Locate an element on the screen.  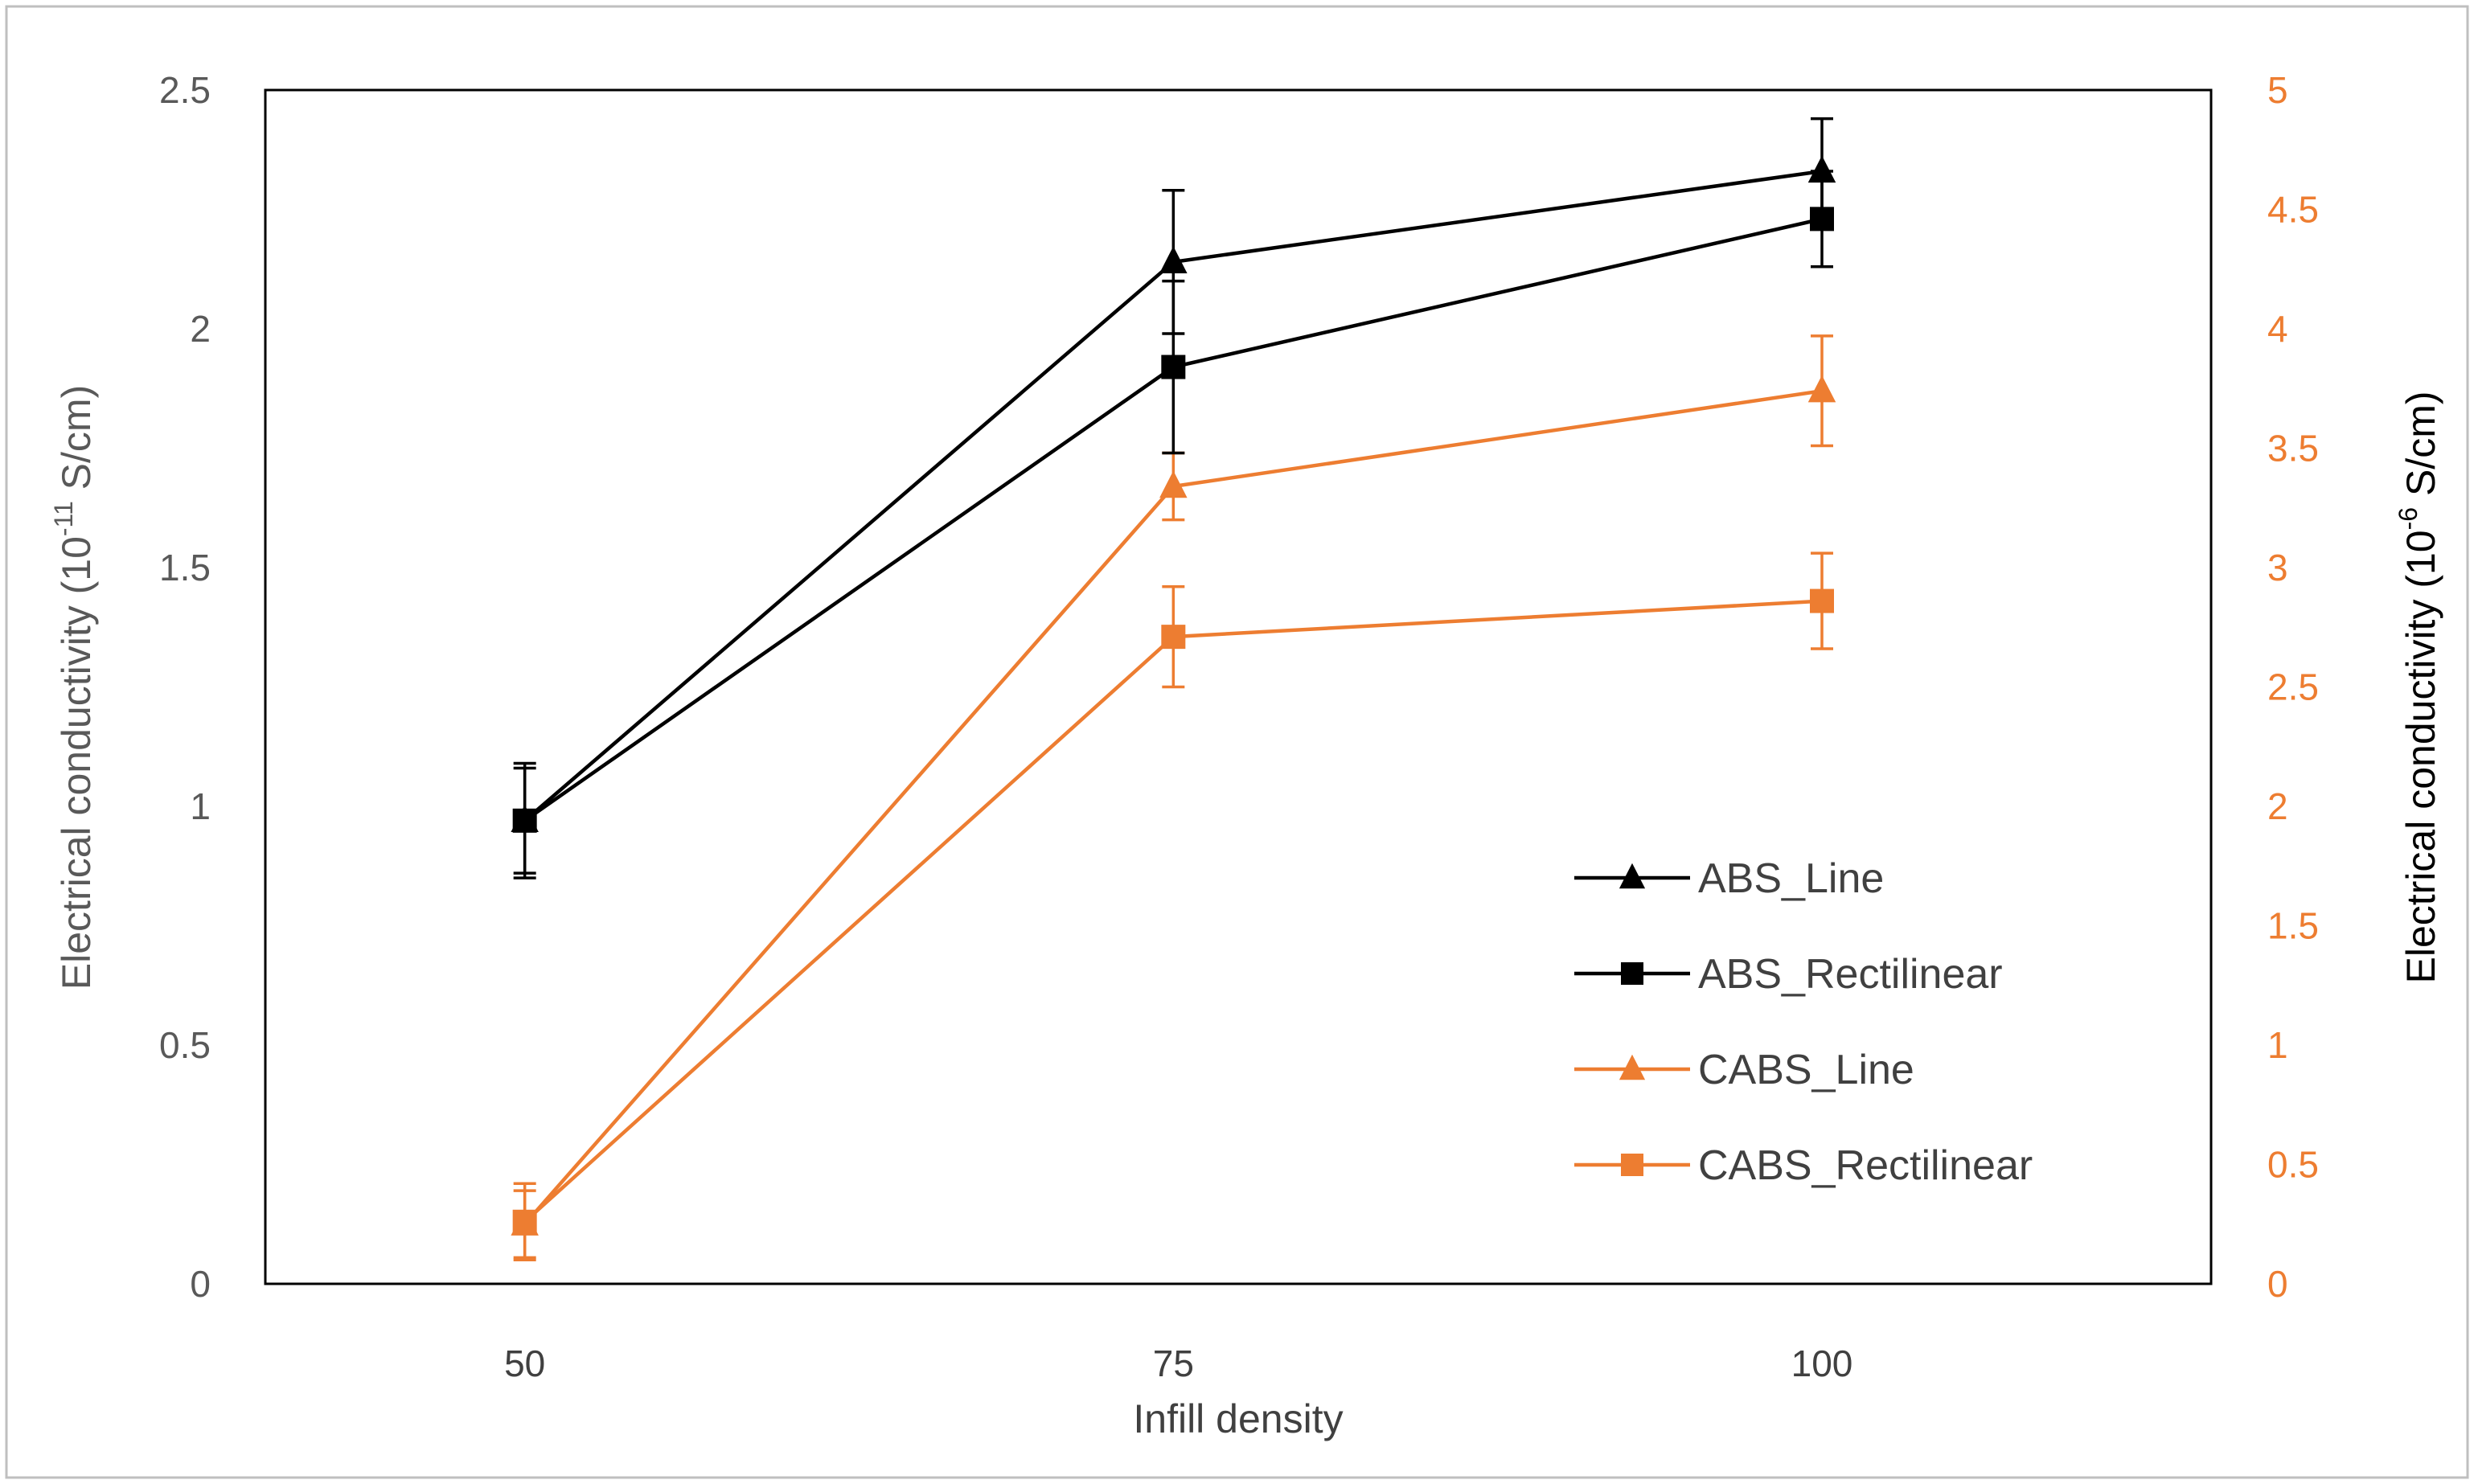
right-tick-label: 2.5 is located at coordinates (2293, 687).